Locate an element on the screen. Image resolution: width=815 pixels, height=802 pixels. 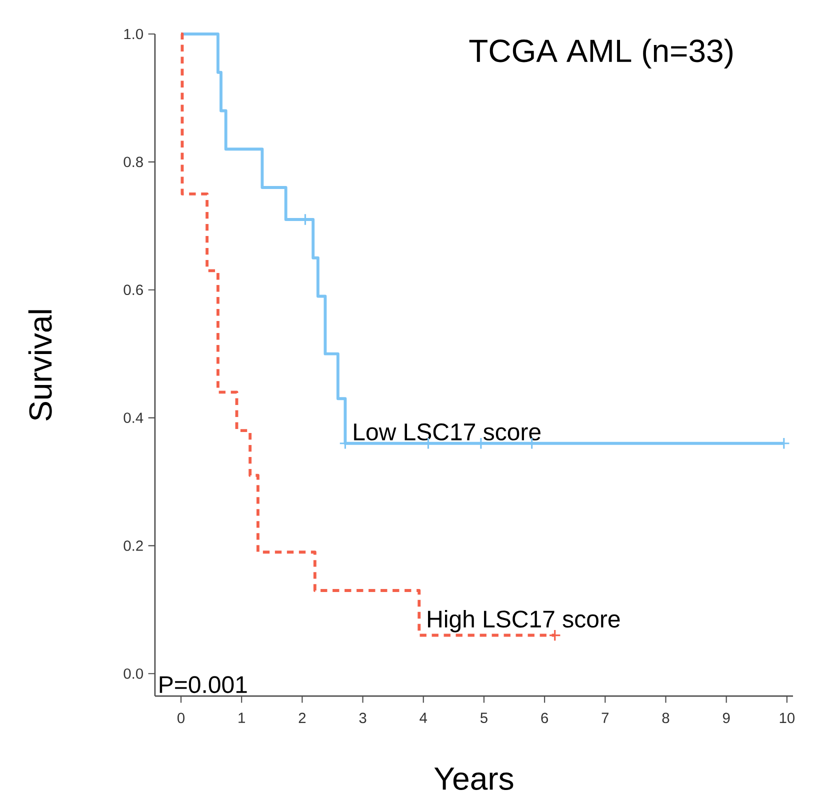
x-axis-title: Years is located at coordinates (474, 779).